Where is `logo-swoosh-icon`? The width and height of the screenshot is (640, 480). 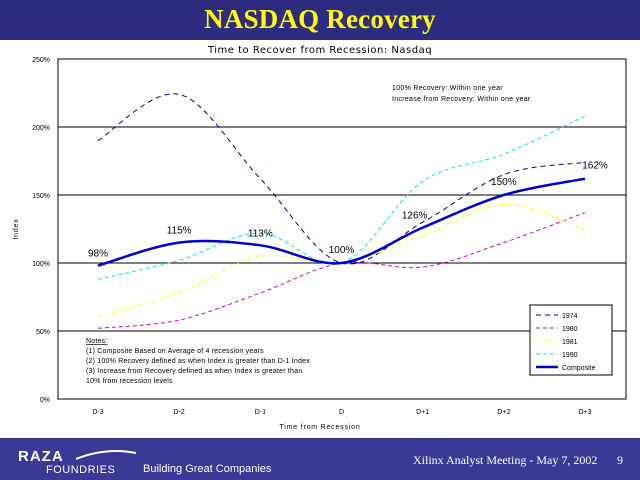 logo-swoosh-icon is located at coordinates (106, 455).